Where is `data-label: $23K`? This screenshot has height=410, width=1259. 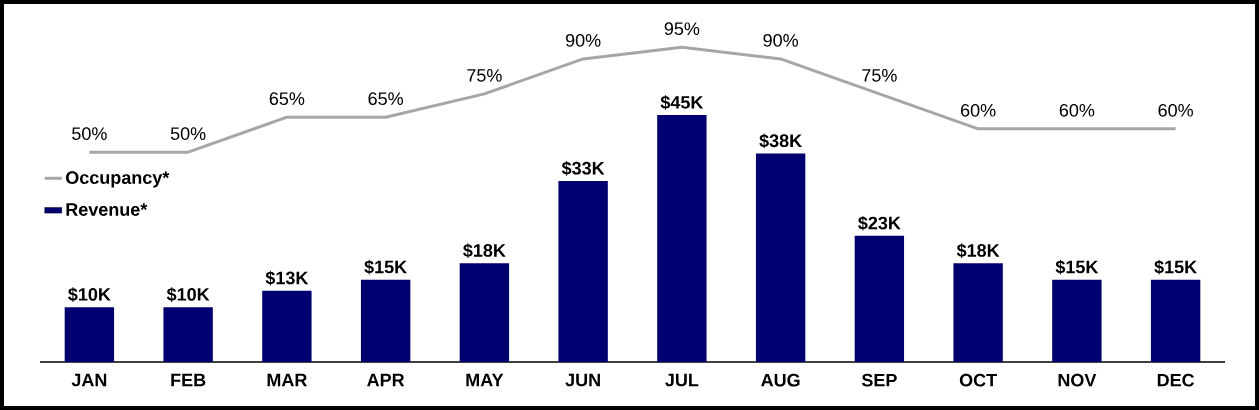 data-label: $23K is located at coordinates (879, 223).